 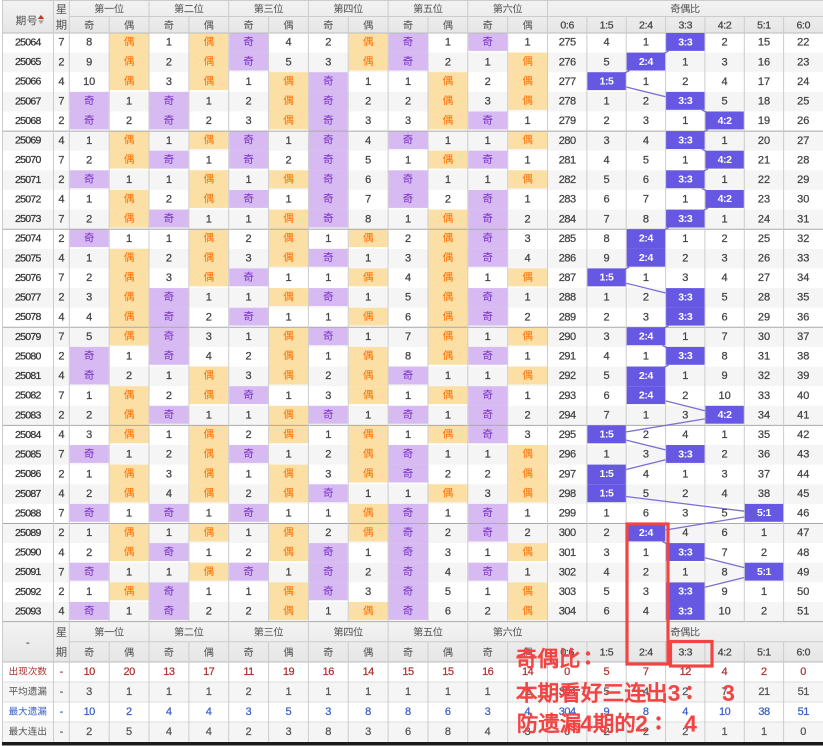 I want to click on svg-text: 25080, so click(x=28, y=356).